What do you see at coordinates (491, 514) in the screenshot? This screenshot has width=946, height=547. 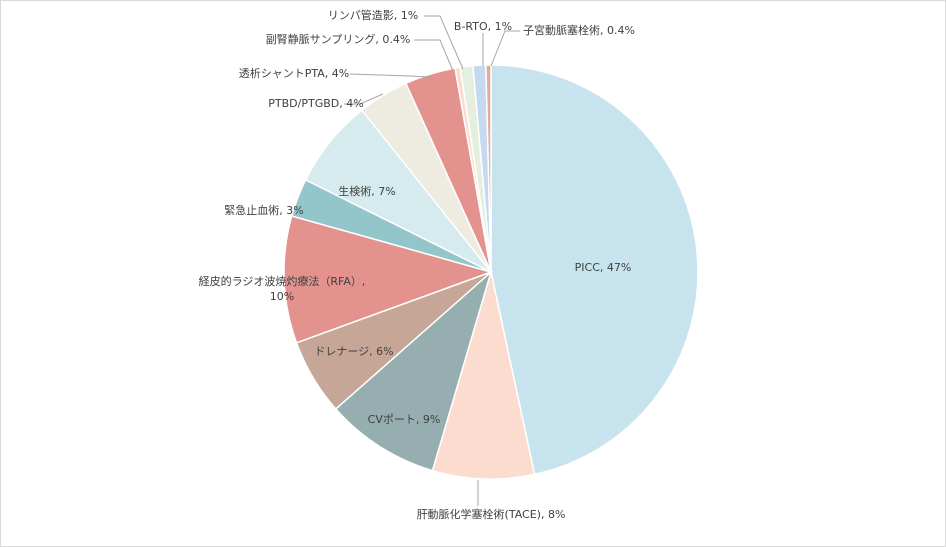 I see `data-label-1: 肝動脈化学塞栓術(TACE), 8%` at bounding box center [491, 514].